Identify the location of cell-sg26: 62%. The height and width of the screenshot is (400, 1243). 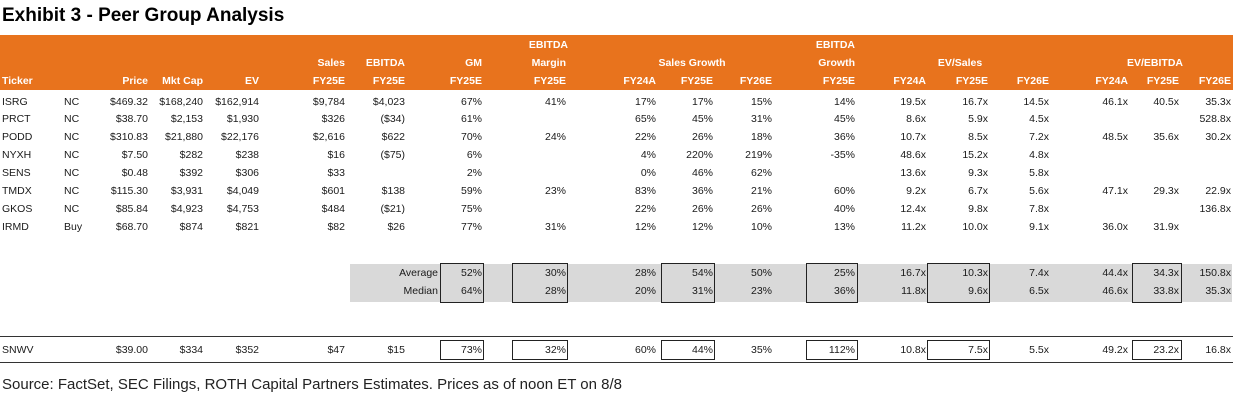
(761, 173).